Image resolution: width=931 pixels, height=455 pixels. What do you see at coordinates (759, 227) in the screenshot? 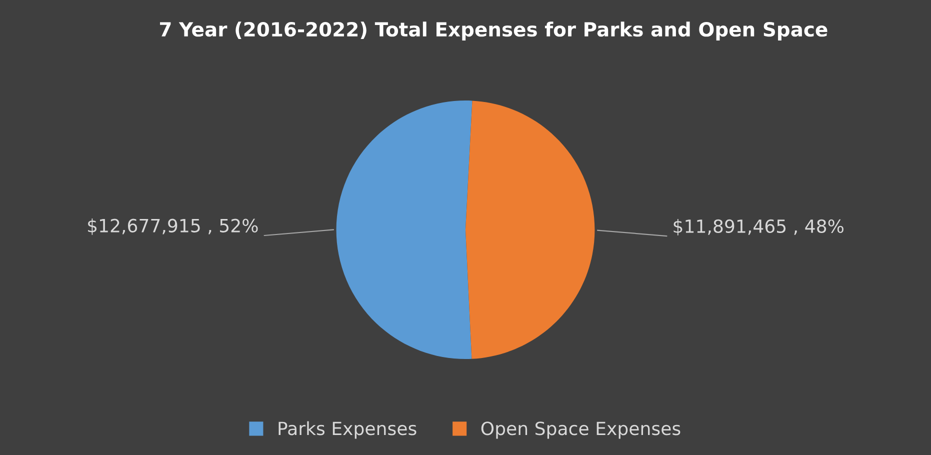
I see `data-label: $11,891,465 , 48%` at bounding box center [759, 227].